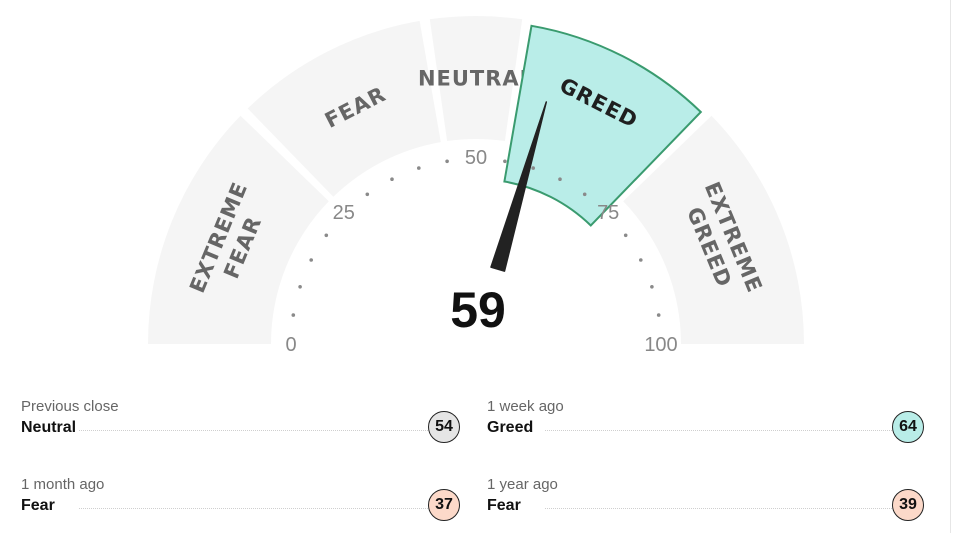 This screenshot has width=954, height=536. I want to click on gauge-segment-greed: GREED, so click(603, 125).